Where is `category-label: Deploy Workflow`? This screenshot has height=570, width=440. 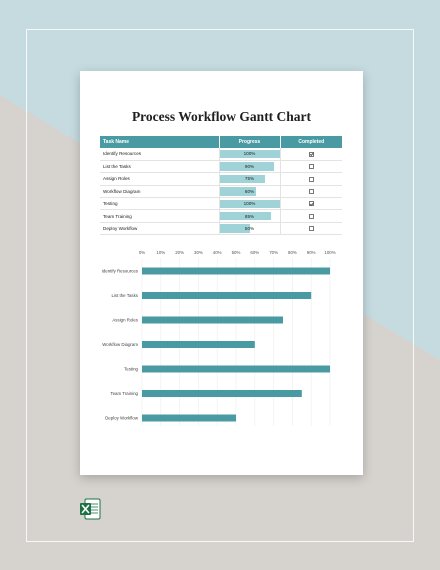 category-label: Deploy Workflow is located at coordinates (122, 418).